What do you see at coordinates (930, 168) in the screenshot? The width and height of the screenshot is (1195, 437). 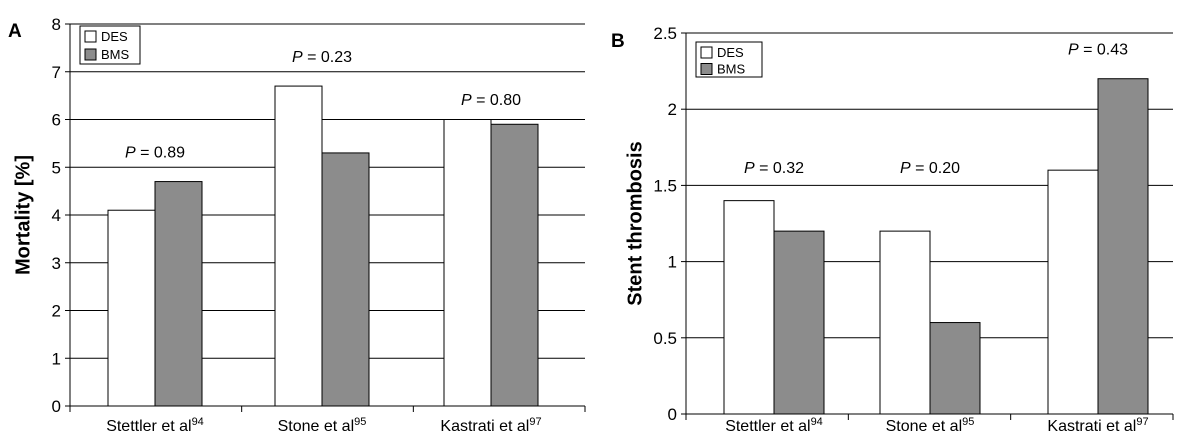 I see `p-value-label: P = 0.20` at bounding box center [930, 168].